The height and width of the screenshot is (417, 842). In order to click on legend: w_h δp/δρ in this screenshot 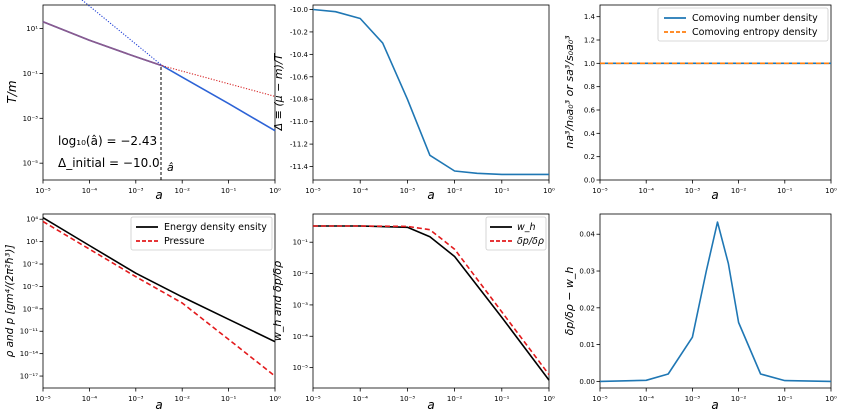, I will do `click(516, 233)`.